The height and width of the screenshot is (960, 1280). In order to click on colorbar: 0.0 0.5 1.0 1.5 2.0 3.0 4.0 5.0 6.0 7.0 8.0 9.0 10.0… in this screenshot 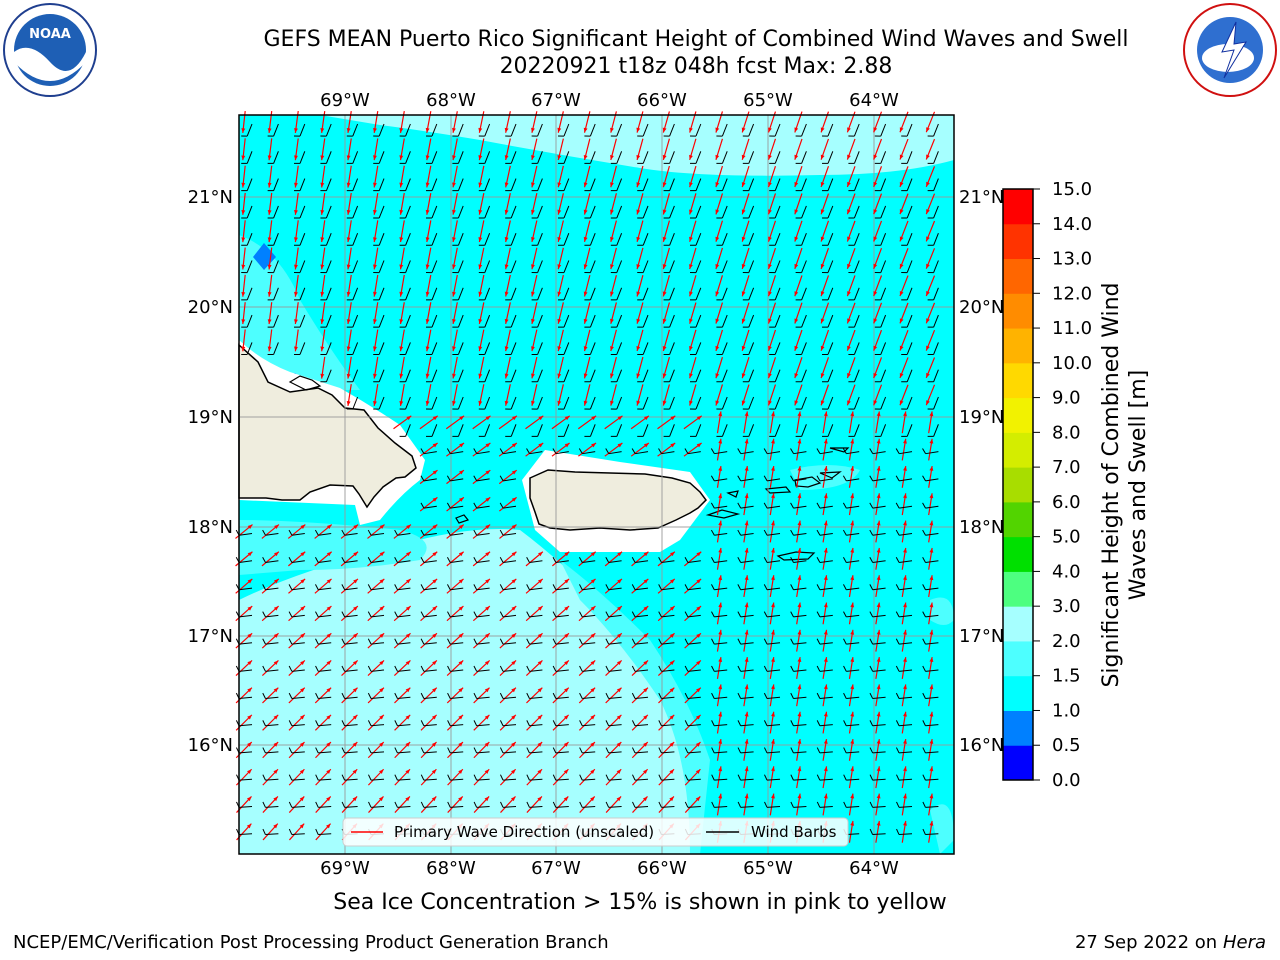, I will do `click(1047, 485)`.